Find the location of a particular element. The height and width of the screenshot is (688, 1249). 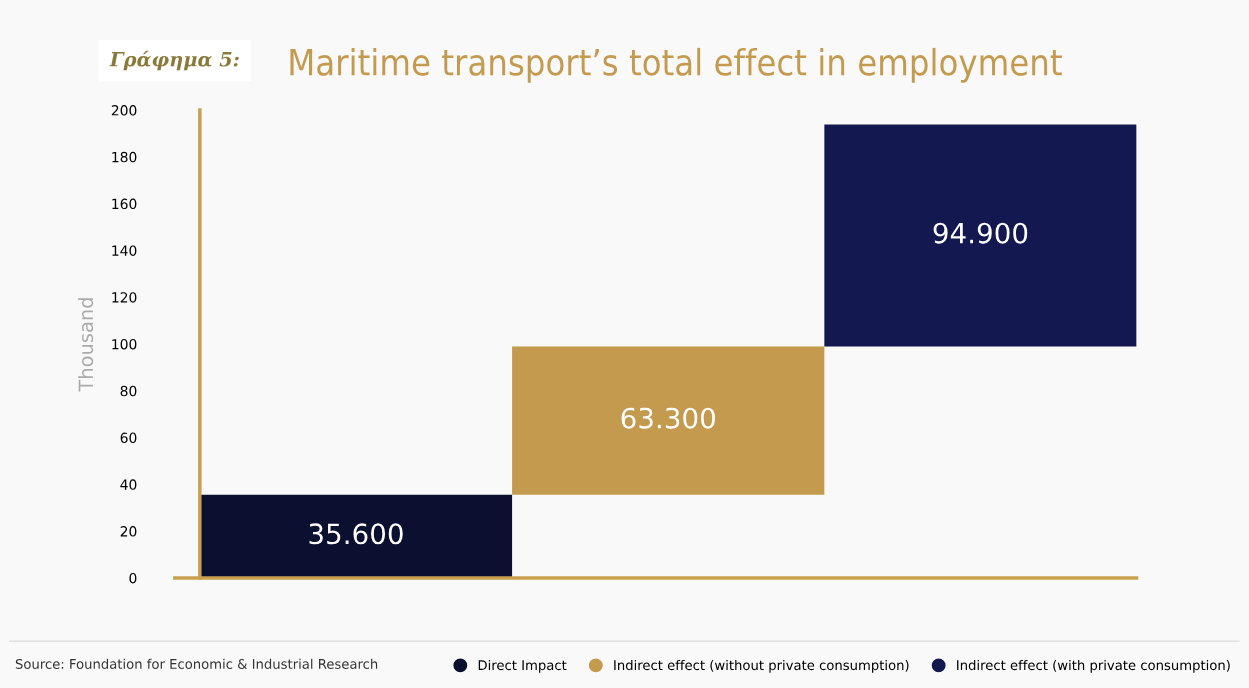

legend-label: Direct Impact is located at coordinates (522, 666).